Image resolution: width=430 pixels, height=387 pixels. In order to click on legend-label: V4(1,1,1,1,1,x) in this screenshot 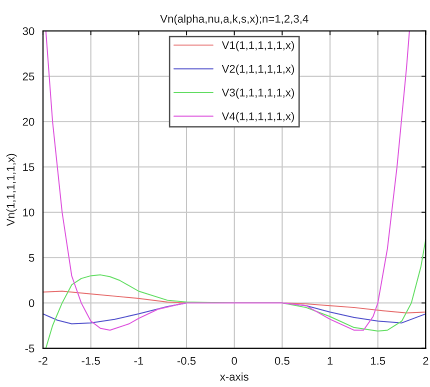, I will do `click(258, 117)`.